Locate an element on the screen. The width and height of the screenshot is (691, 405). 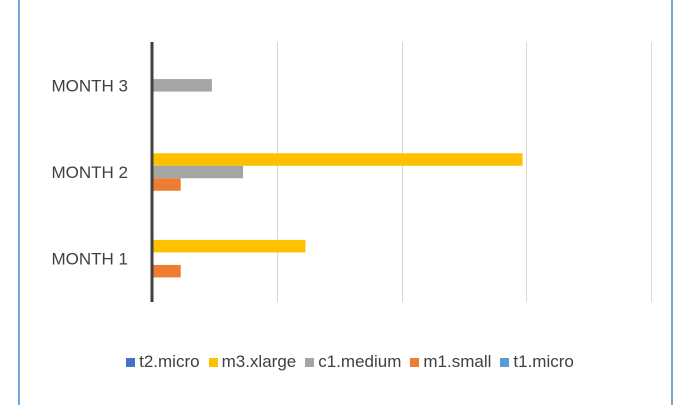
legend-item-m1-small: m1.small is located at coordinates (450, 362).